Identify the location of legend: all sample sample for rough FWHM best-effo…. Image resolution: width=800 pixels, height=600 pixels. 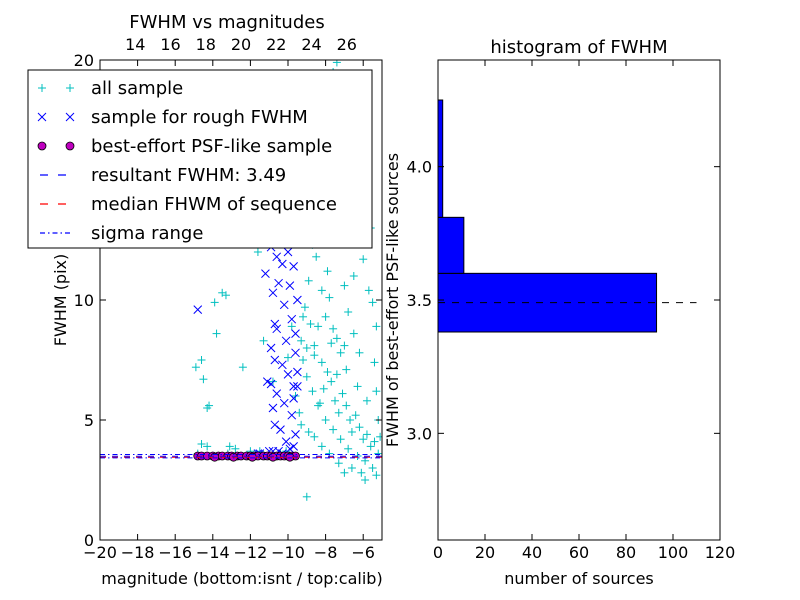
(200, 159).